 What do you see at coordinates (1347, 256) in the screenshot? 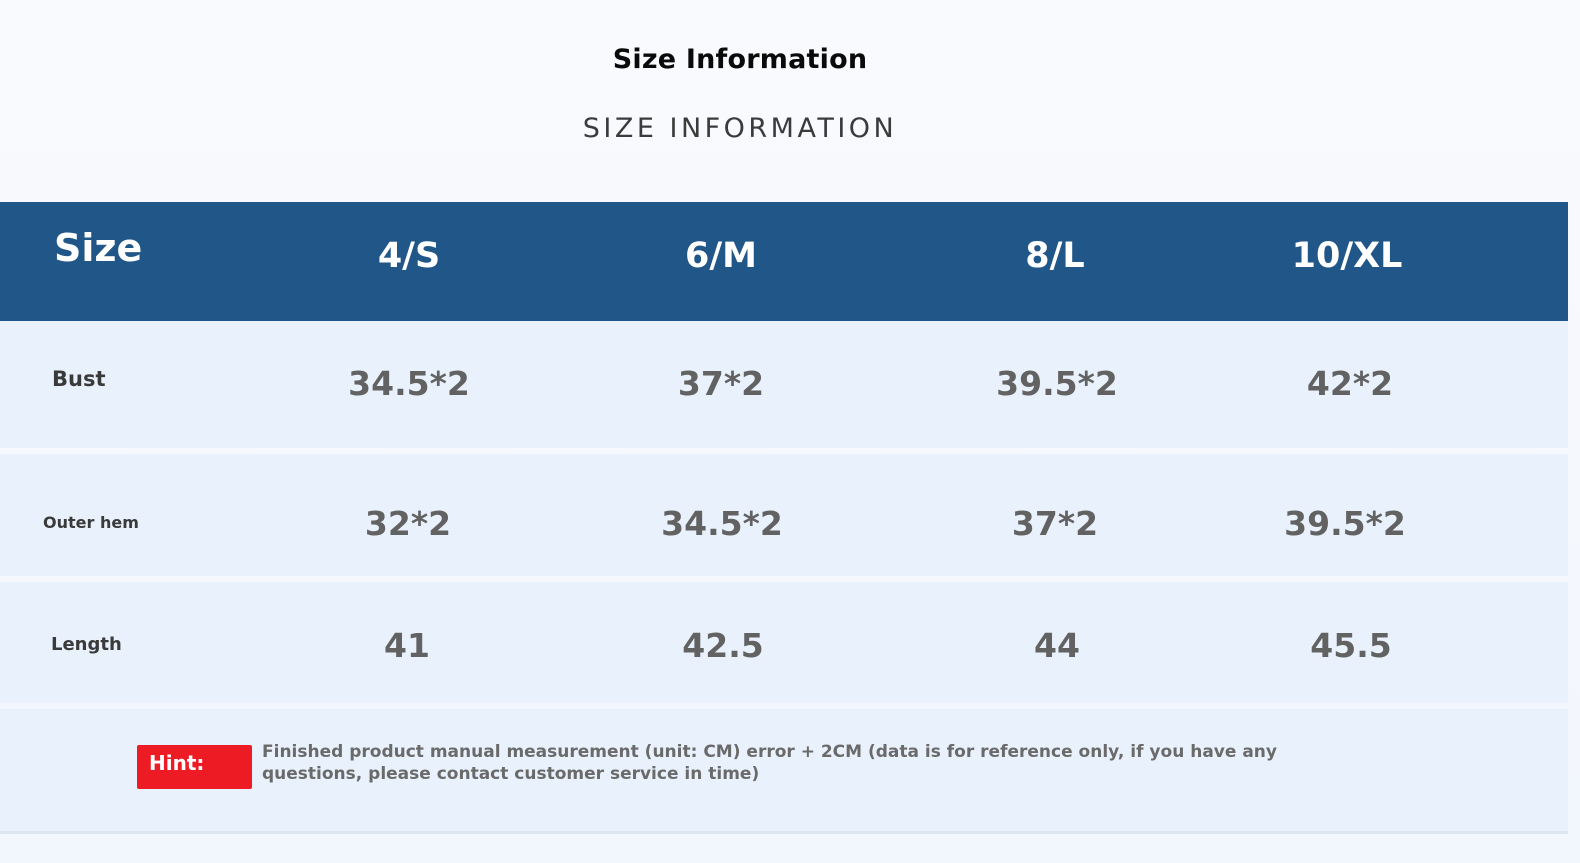
I see `header-size-10xl: 10/XL` at bounding box center [1347, 256].